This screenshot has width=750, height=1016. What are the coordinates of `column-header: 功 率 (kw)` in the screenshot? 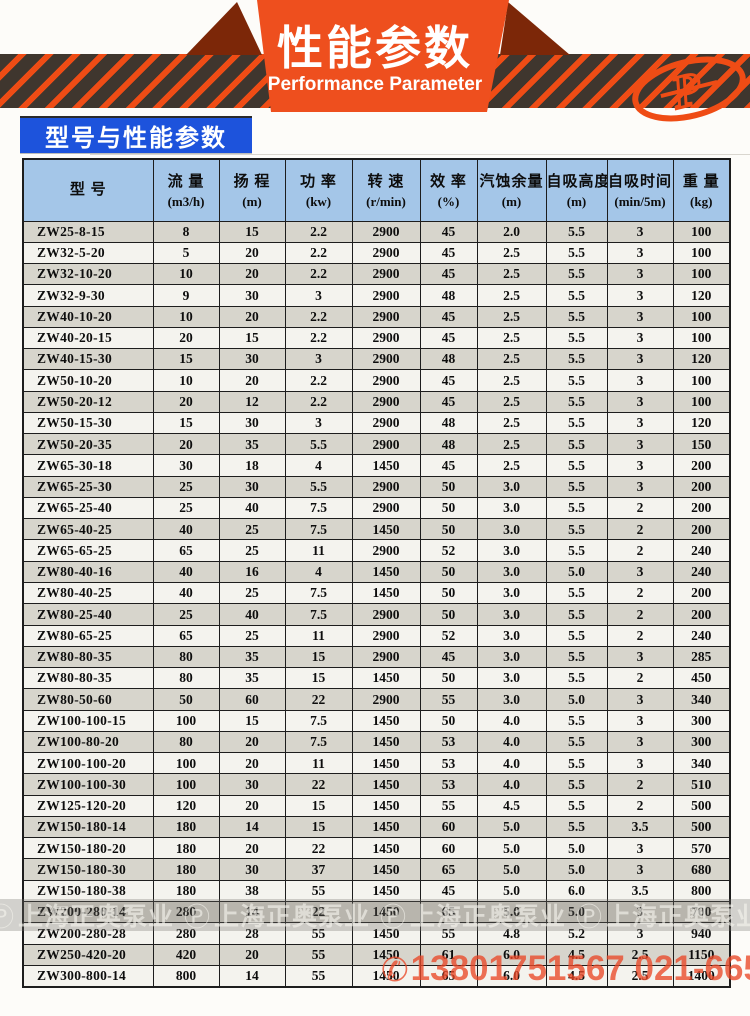 It's located at (318, 190).